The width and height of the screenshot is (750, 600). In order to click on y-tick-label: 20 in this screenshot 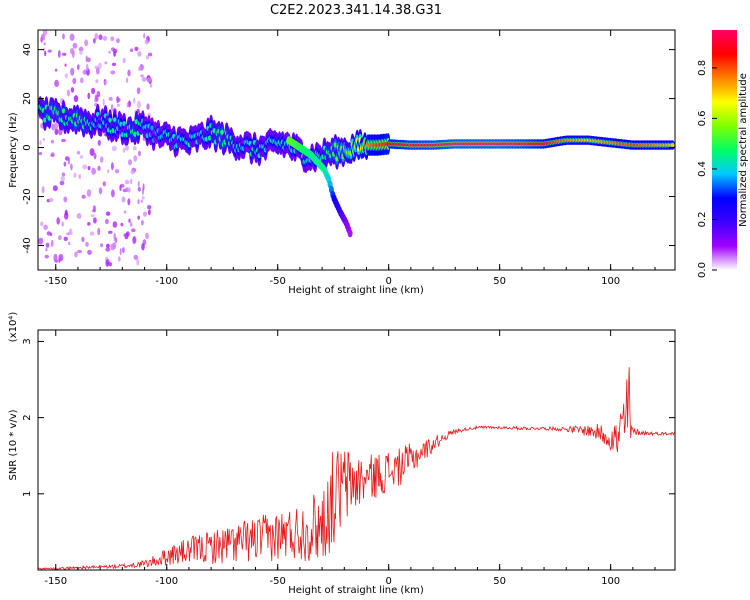, I will do `click(27, 98)`.